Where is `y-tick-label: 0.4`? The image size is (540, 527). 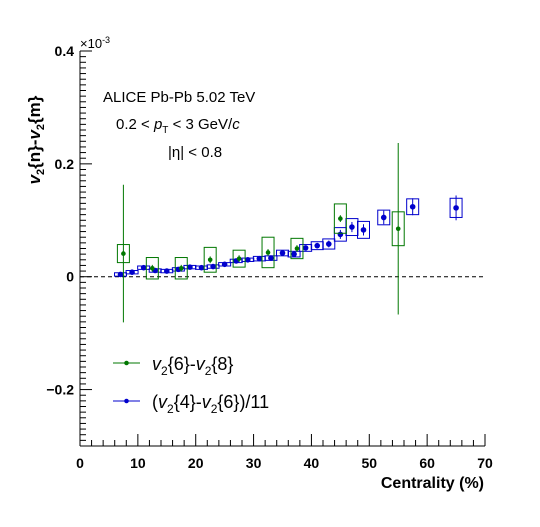
y-tick-label: 0.4 is located at coordinates (65, 51).